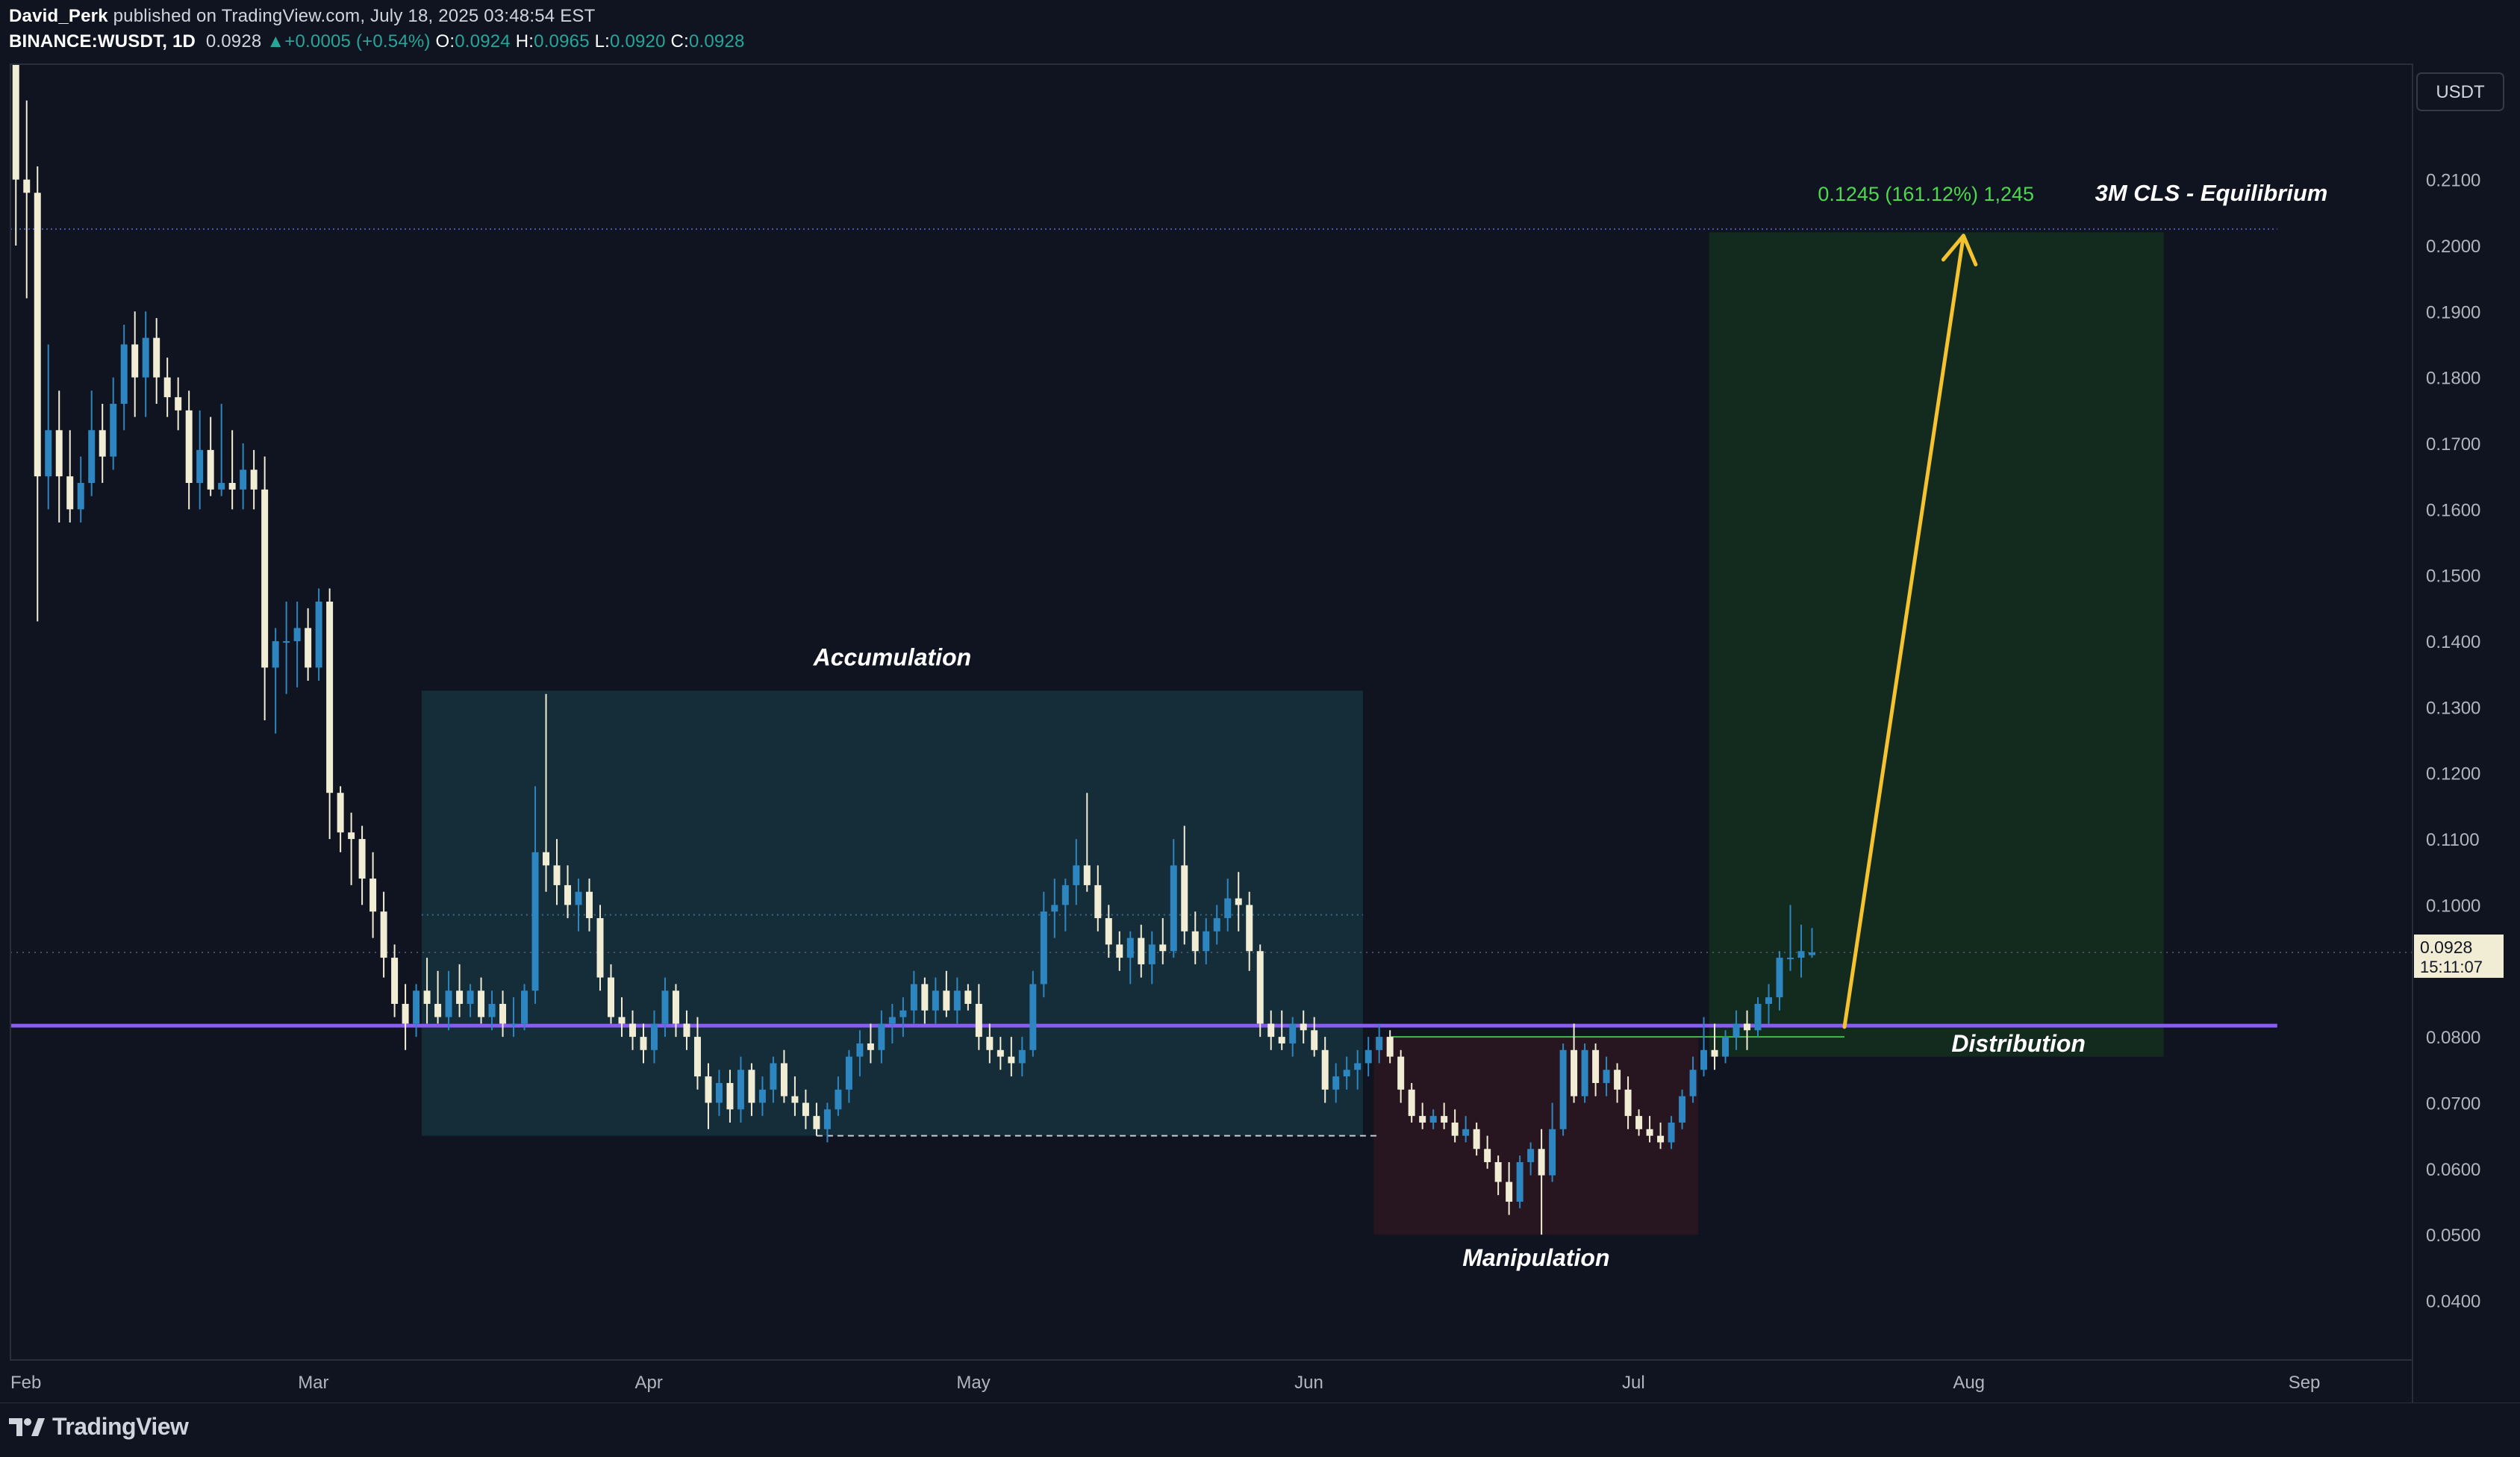 This screenshot has height=1457, width=2520. I want to click on last-price: 0.0928, so click(233, 41).